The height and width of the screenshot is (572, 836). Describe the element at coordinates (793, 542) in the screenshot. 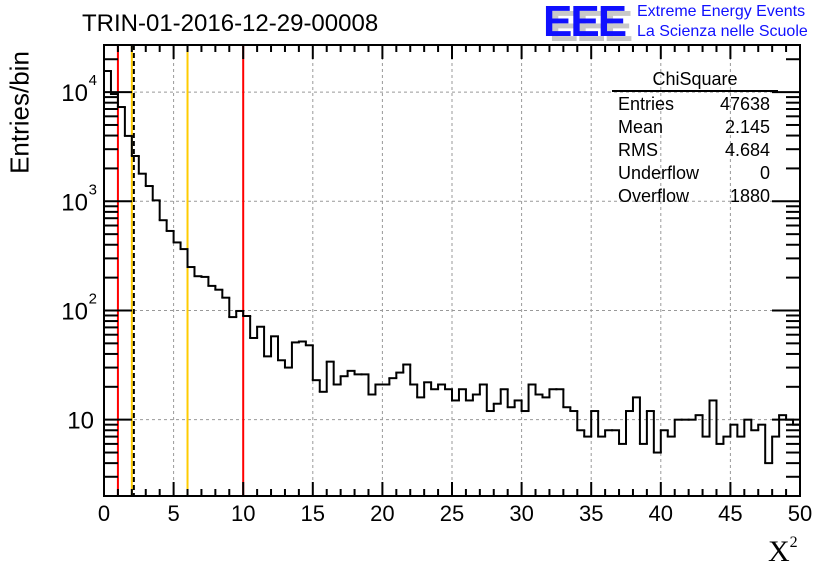

I see `x-label-sup: 2` at that location.